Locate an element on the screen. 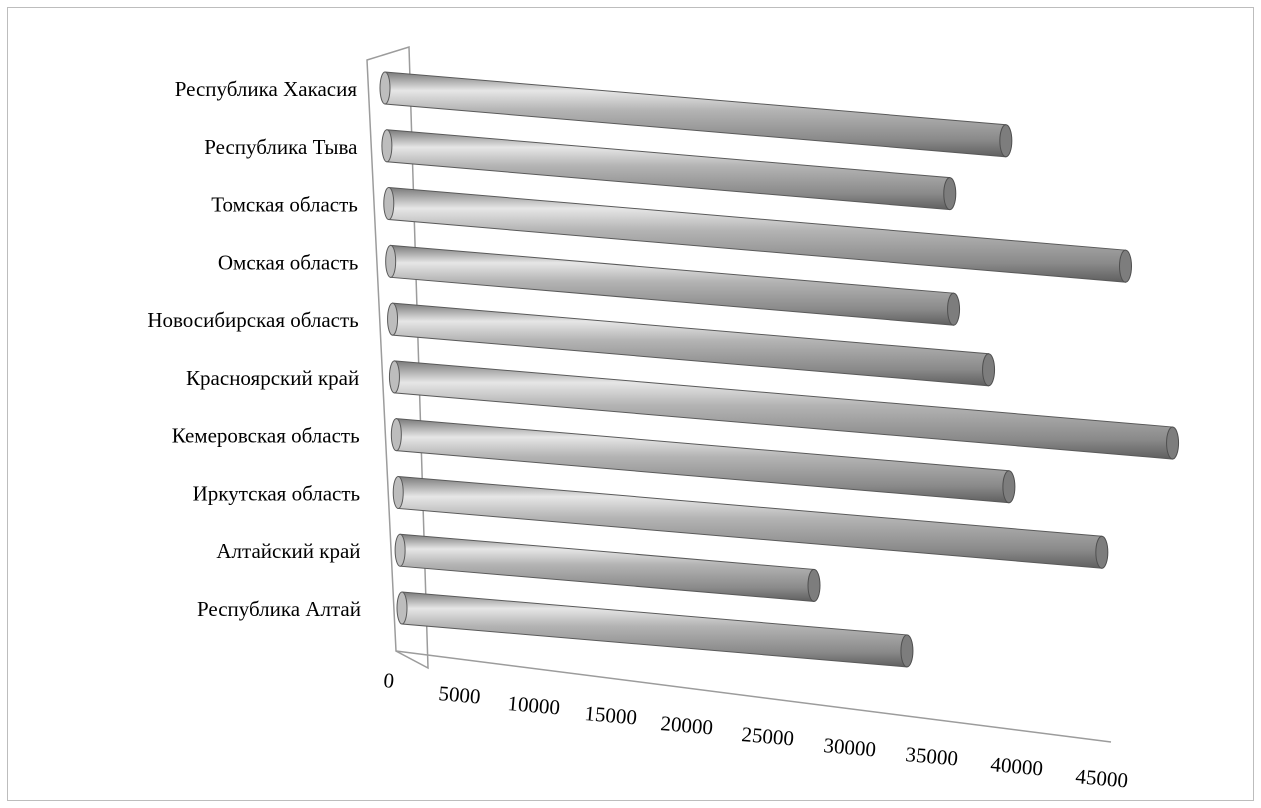 The image size is (1261, 808). category-label: Иркутская область is located at coordinates (276, 493).